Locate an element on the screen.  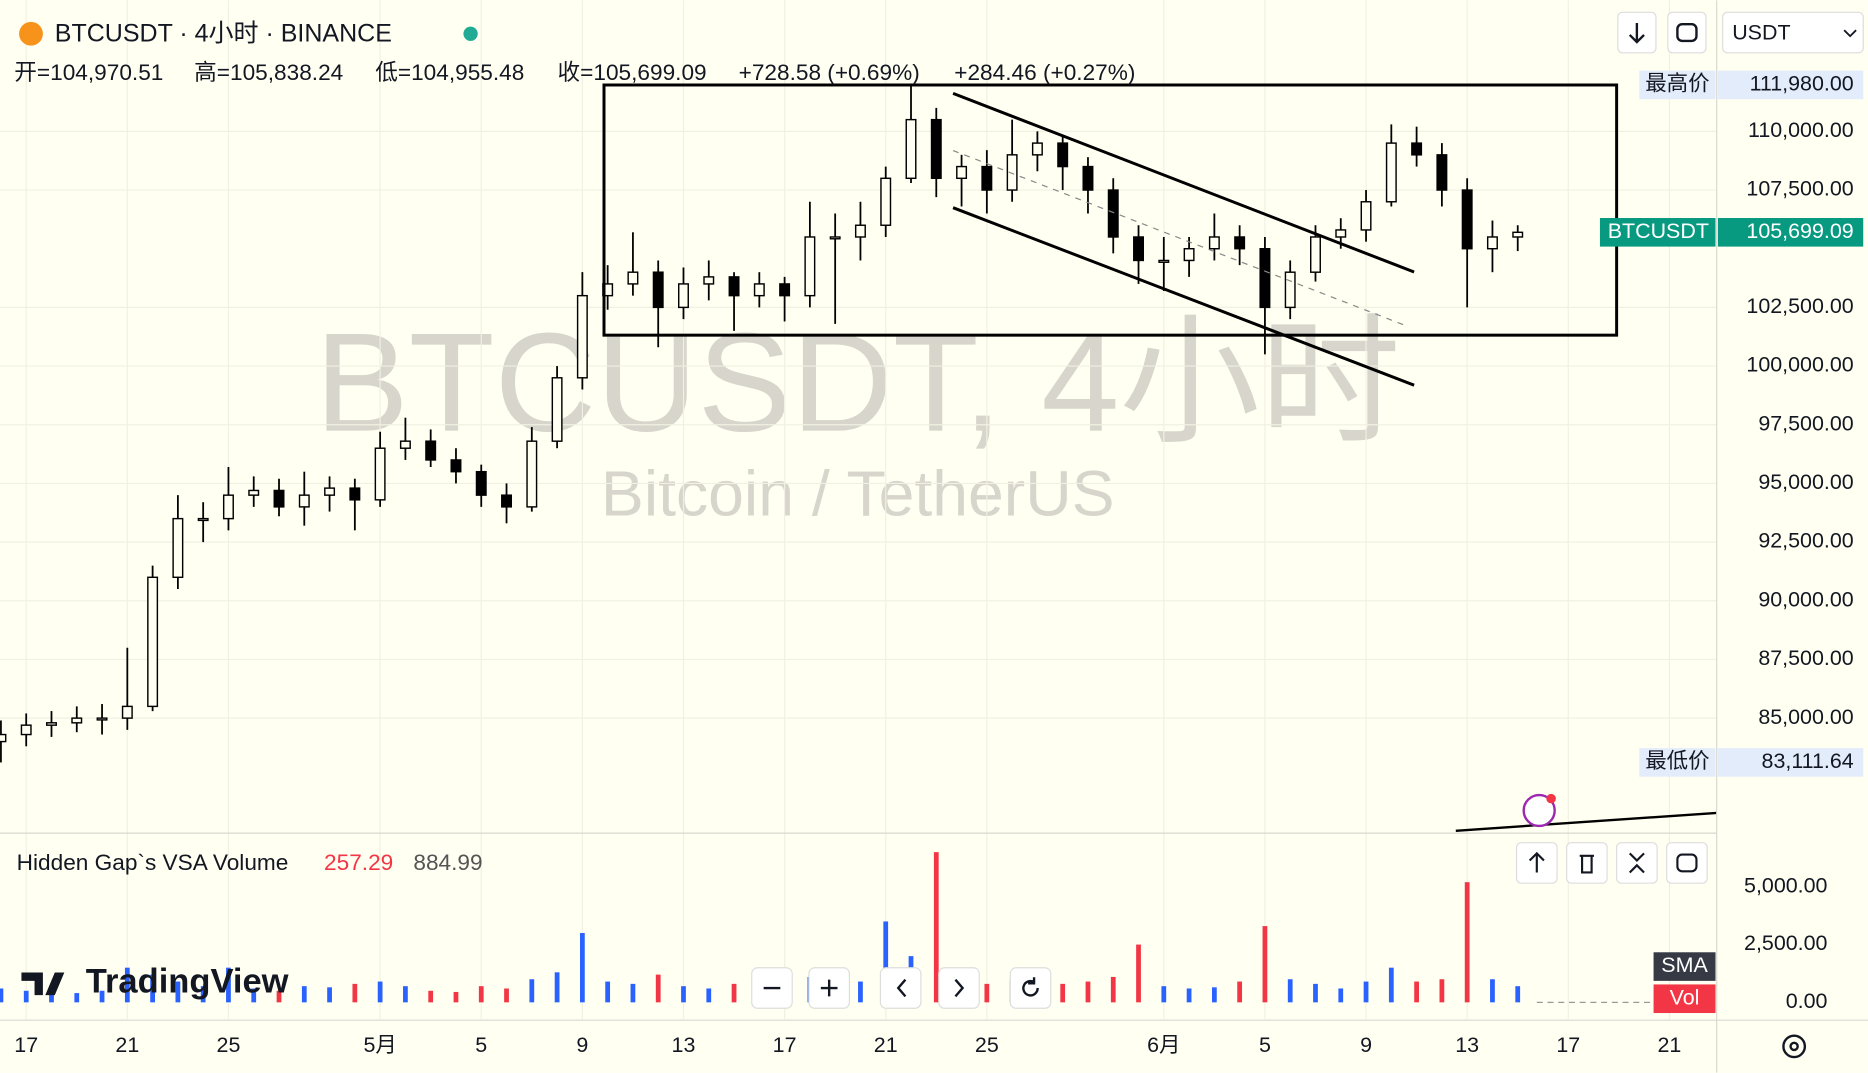
maximize-button is located at coordinates (1687, 863).